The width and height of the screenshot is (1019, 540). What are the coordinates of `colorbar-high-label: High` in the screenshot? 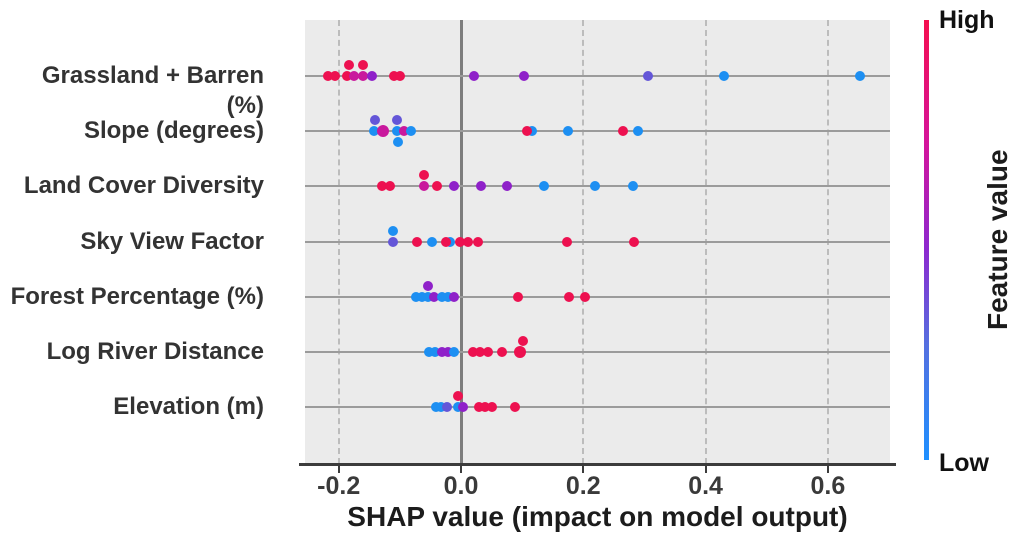 It's located at (967, 20).